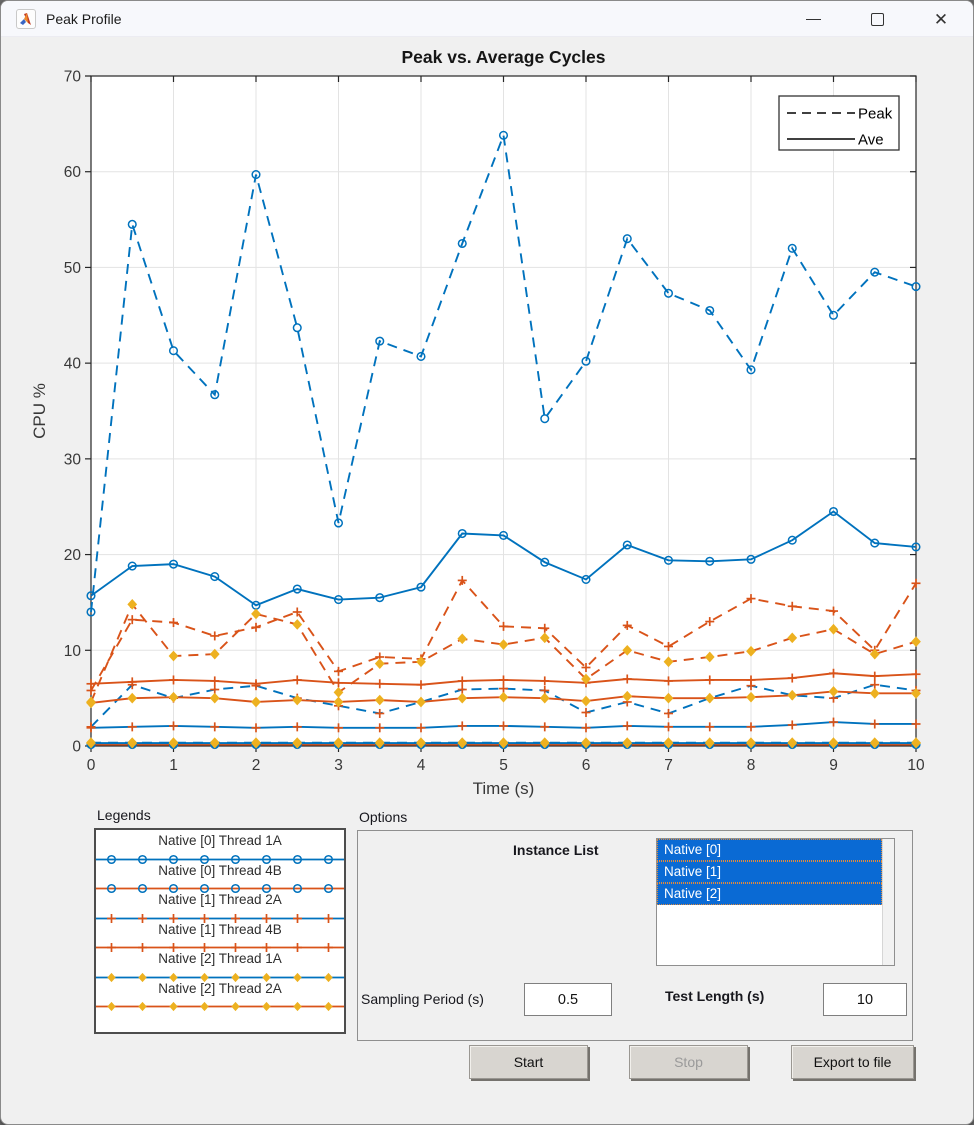 The width and height of the screenshot is (974, 1125). What do you see at coordinates (73, 459) in the screenshot?
I see `svg-text: 30` at bounding box center [73, 459].